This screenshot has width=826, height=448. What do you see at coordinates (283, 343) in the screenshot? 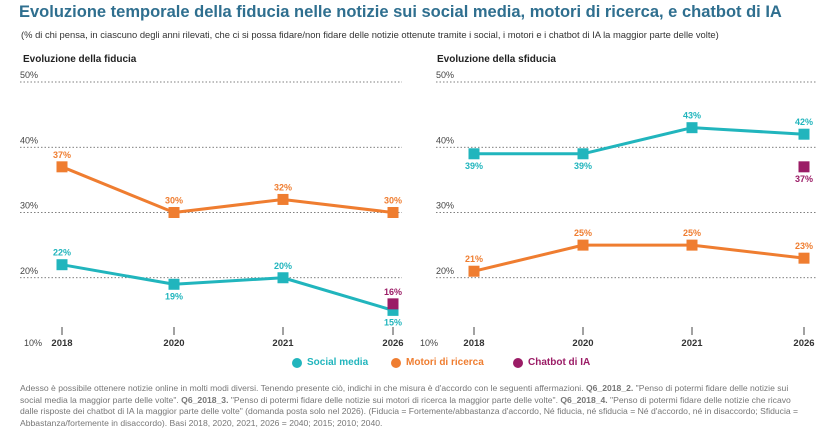
I see `x-tick-label-fiducia: 2021` at bounding box center [283, 343].